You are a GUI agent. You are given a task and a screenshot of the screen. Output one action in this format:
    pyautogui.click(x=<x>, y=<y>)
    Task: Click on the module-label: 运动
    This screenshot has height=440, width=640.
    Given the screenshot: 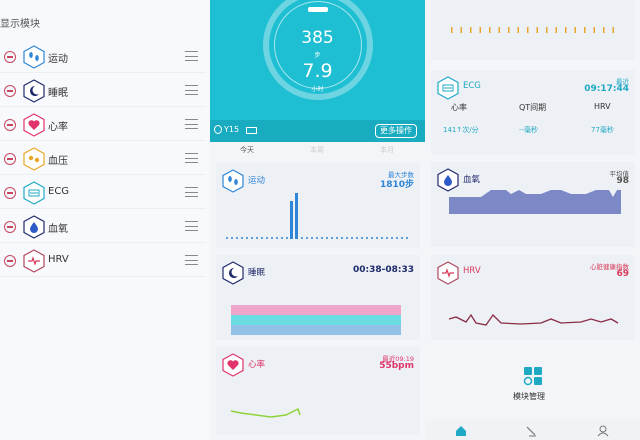 What is the action you would take?
    pyautogui.click(x=58, y=59)
    